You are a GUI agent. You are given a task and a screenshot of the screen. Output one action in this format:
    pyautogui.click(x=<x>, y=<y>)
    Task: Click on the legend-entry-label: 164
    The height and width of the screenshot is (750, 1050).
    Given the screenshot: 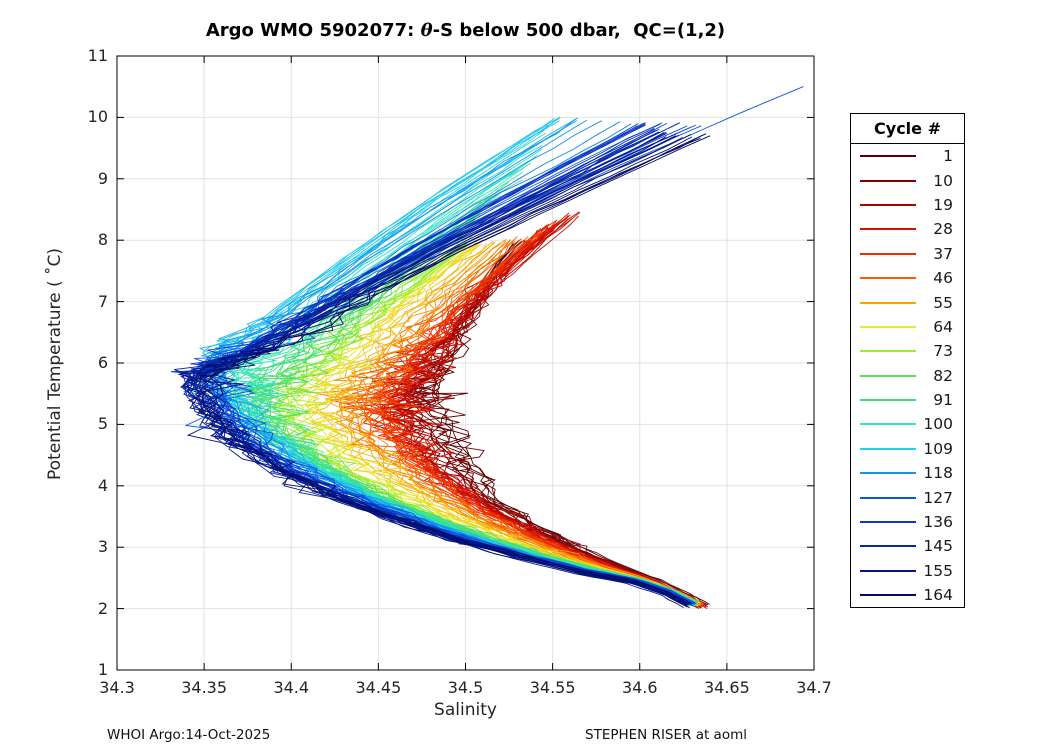 What is the action you would take?
    pyautogui.click(x=938, y=595)
    